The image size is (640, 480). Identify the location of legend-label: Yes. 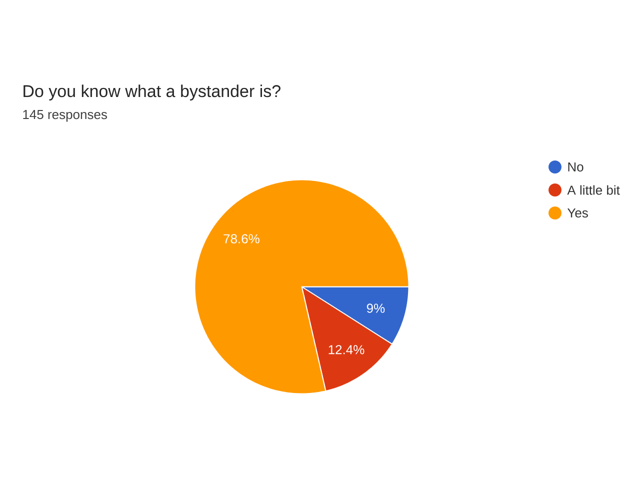
(577, 213).